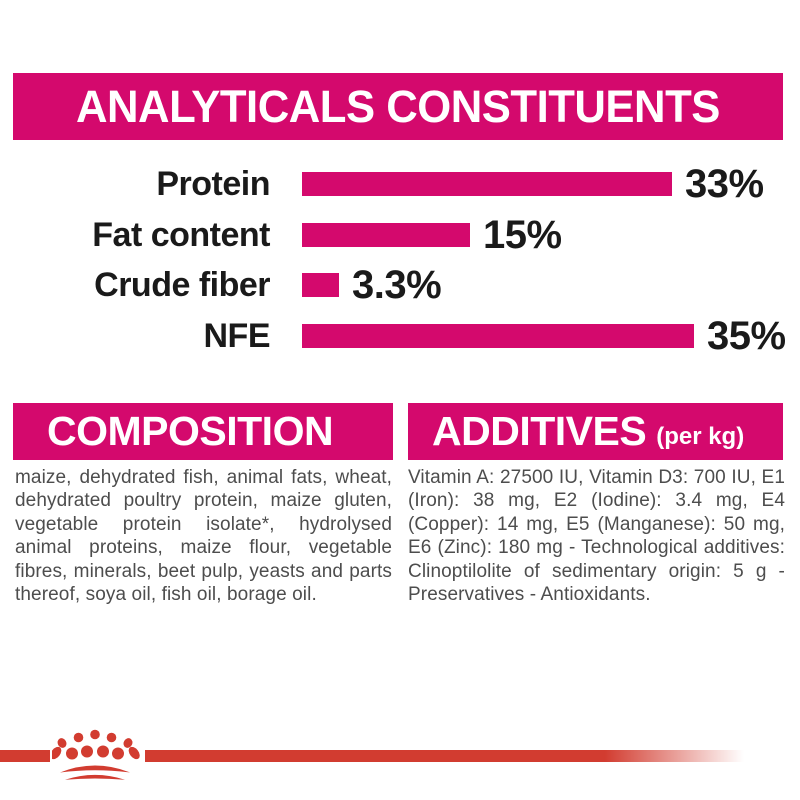 This screenshot has height=800, width=800. What do you see at coordinates (539, 431) in the screenshot?
I see `additives-title: ADDITIVES` at bounding box center [539, 431].